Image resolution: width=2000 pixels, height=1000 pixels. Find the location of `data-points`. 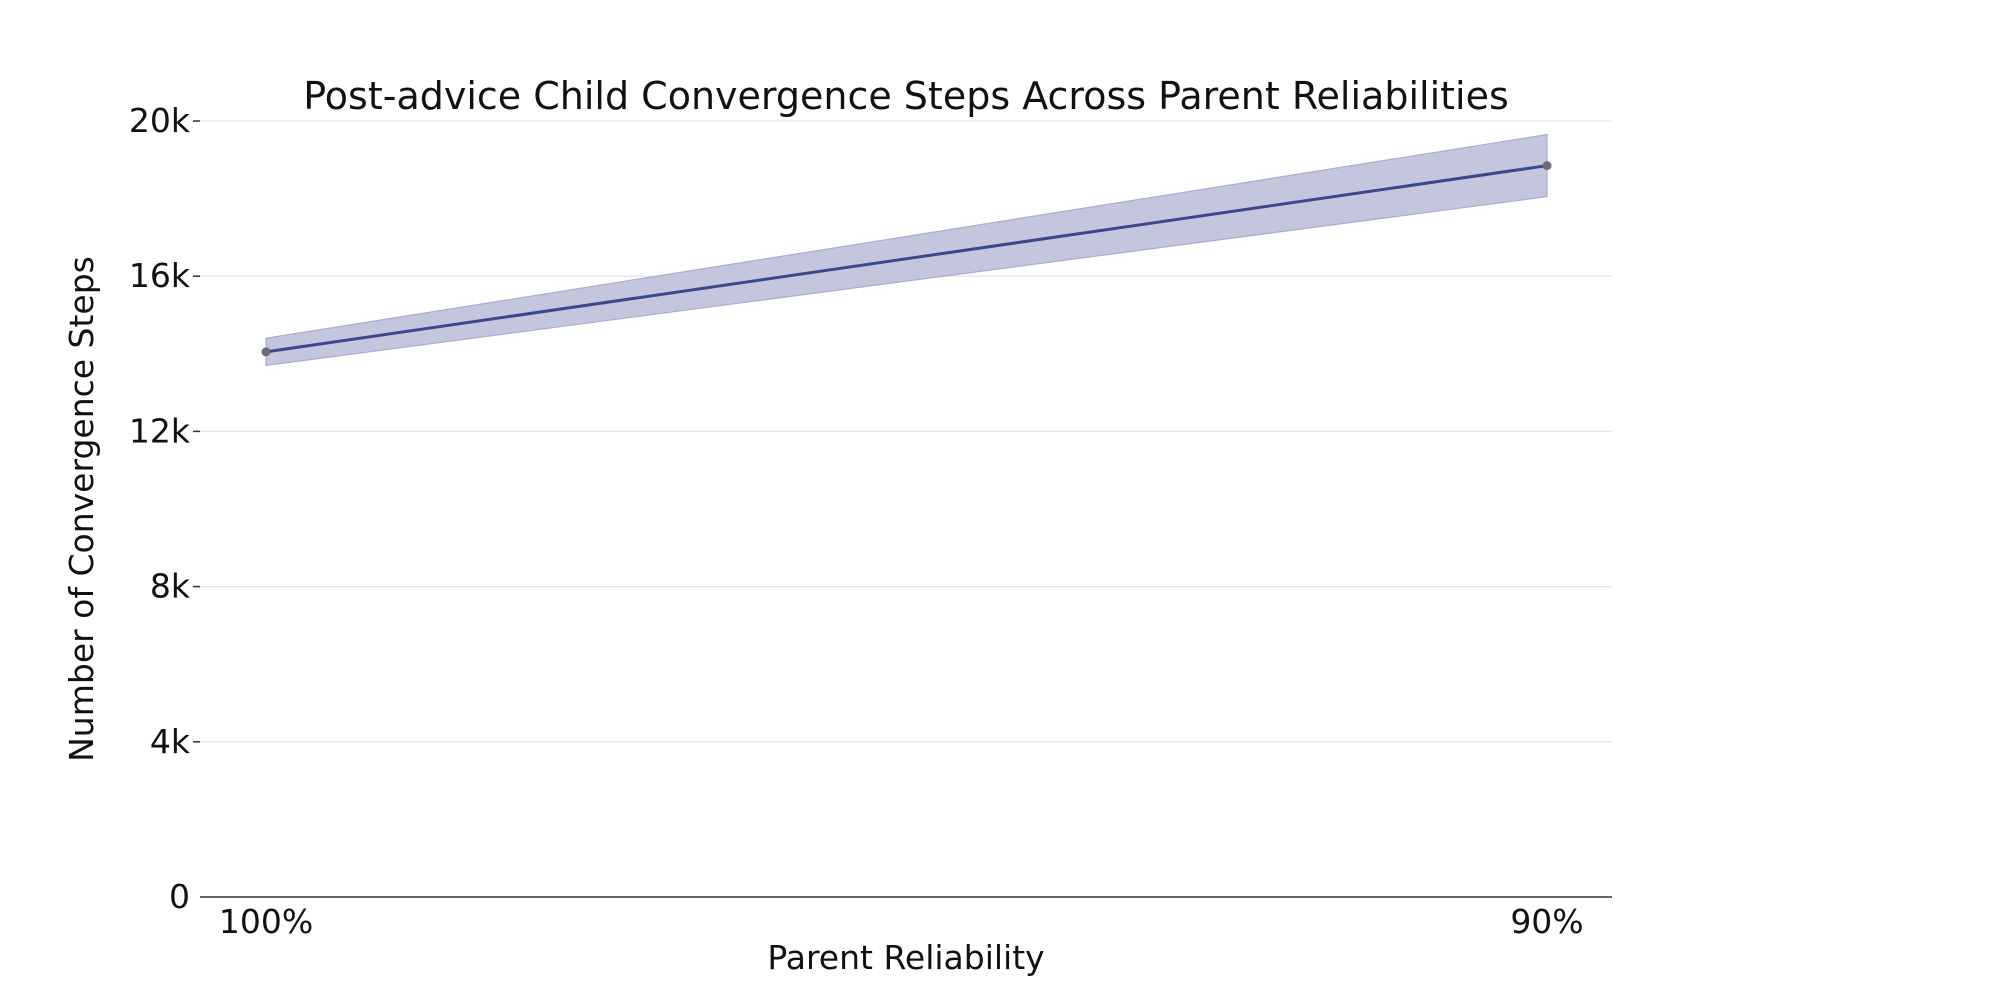

data-points is located at coordinates (906, 259).